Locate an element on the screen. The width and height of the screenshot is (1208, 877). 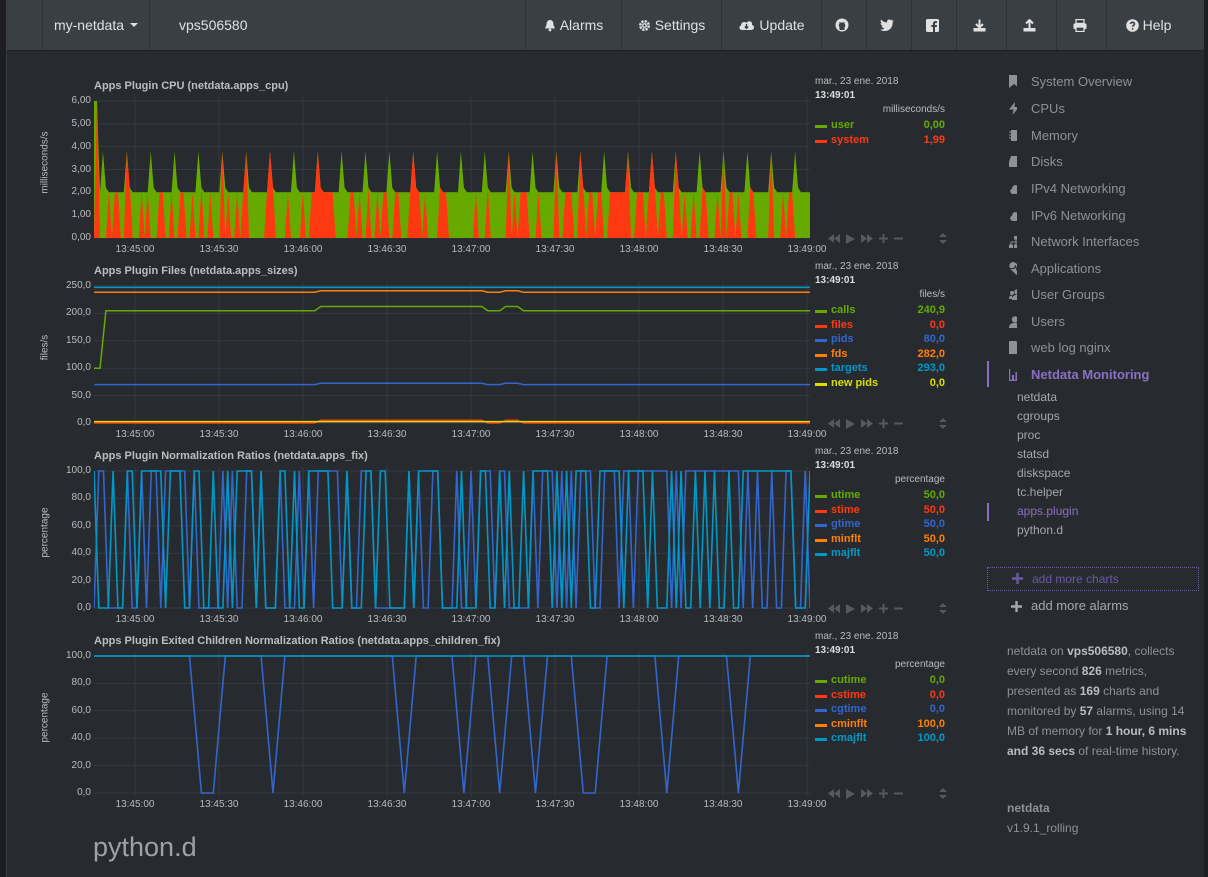
legend-item-system: system 1,99 is located at coordinates (880, 141).